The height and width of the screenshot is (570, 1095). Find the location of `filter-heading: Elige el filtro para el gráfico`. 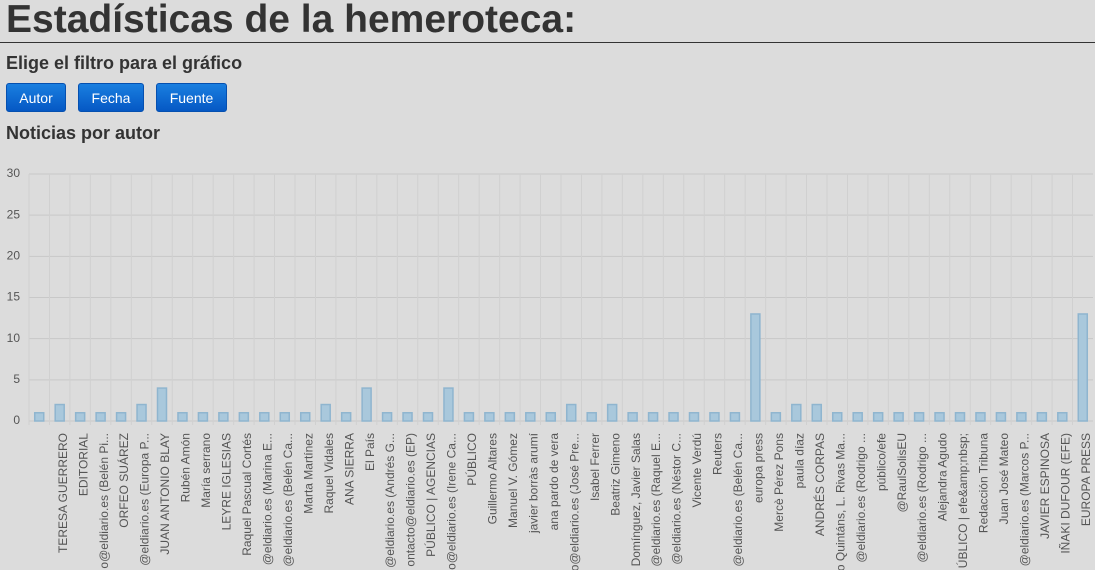

filter-heading: Elige el filtro para el gráfico is located at coordinates (124, 63).